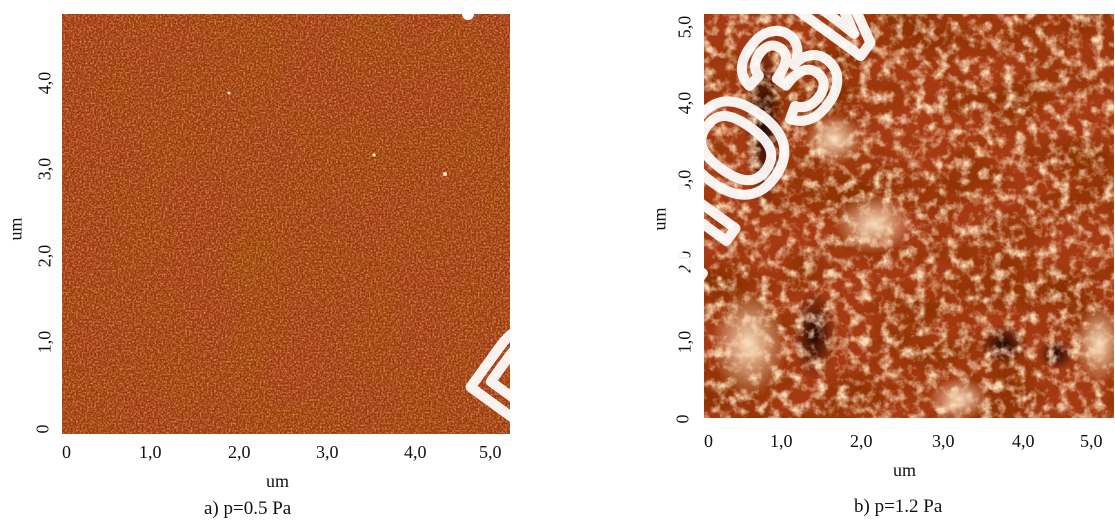 The image size is (1115, 522). I want to click on x-tick-b-5: 5,0, so click(1091, 441).